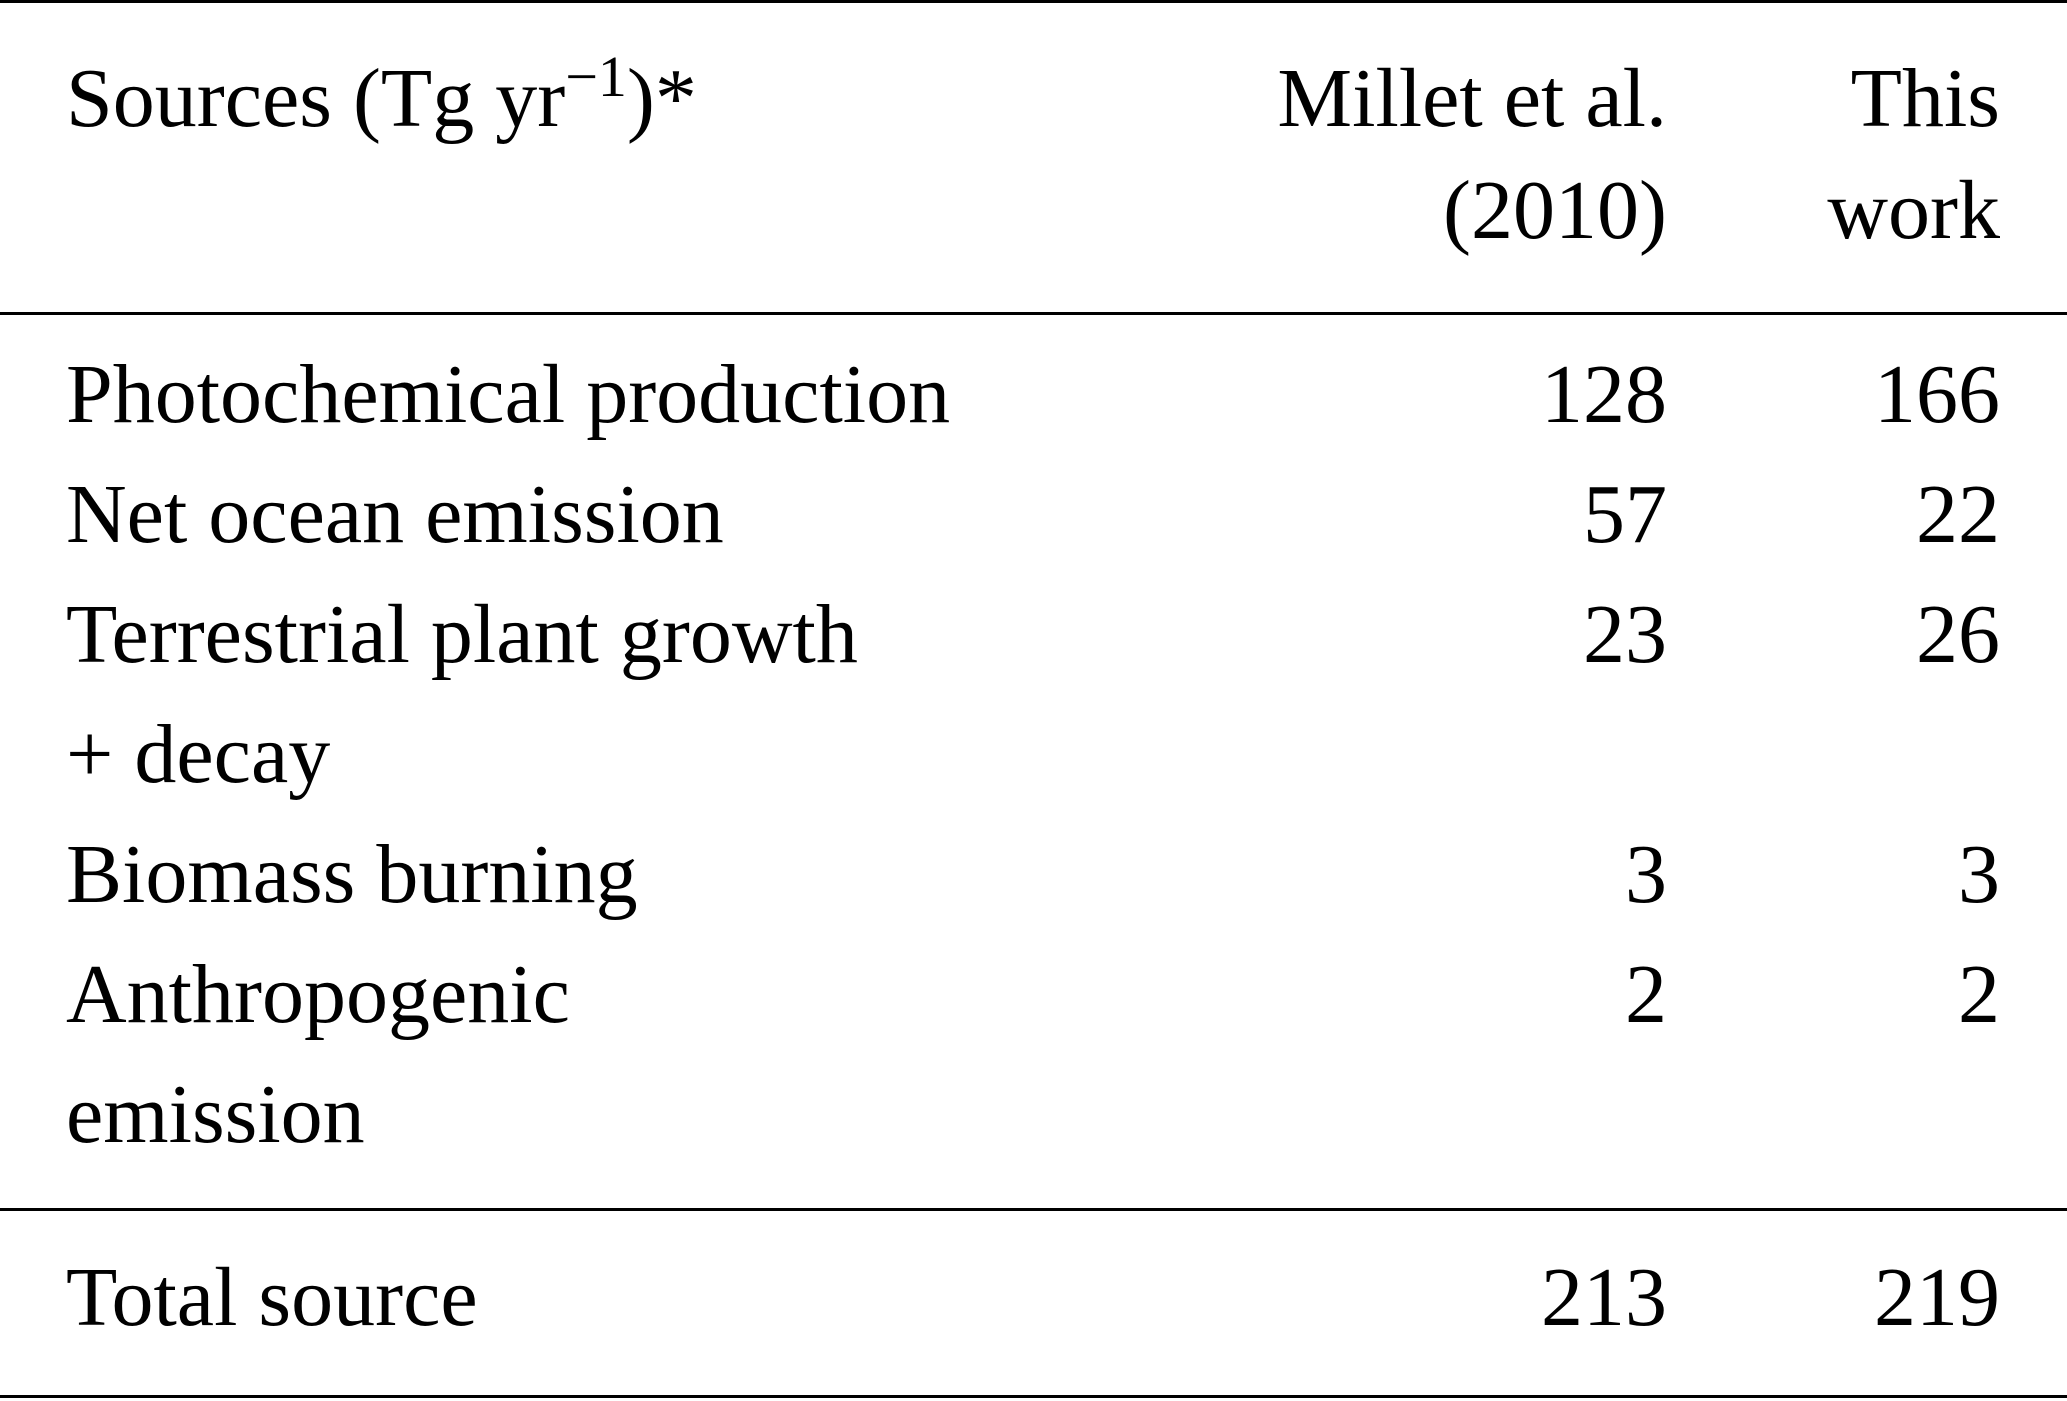 This screenshot has height=1401, width=2067. Describe the element at coordinates (1033, 1209) in the screenshot. I see `total-rule` at that location.